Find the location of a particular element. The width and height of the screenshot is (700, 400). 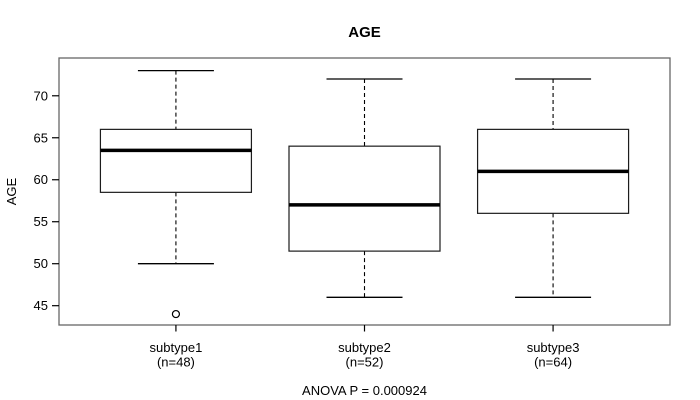

anova-annotation: ANOVA P = 0.000924 is located at coordinates (364, 390).